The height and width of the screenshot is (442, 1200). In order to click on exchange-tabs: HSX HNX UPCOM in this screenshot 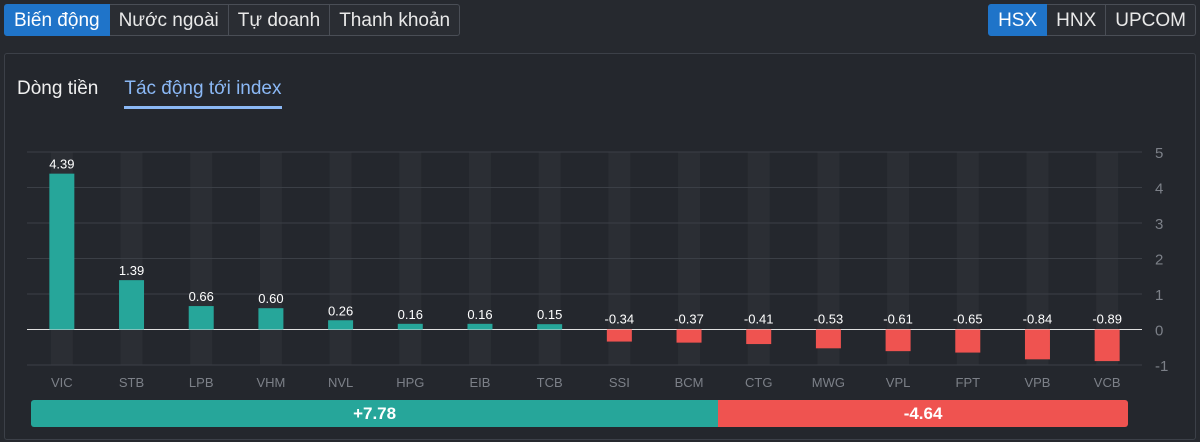, I will do `click(1092, 20)`.